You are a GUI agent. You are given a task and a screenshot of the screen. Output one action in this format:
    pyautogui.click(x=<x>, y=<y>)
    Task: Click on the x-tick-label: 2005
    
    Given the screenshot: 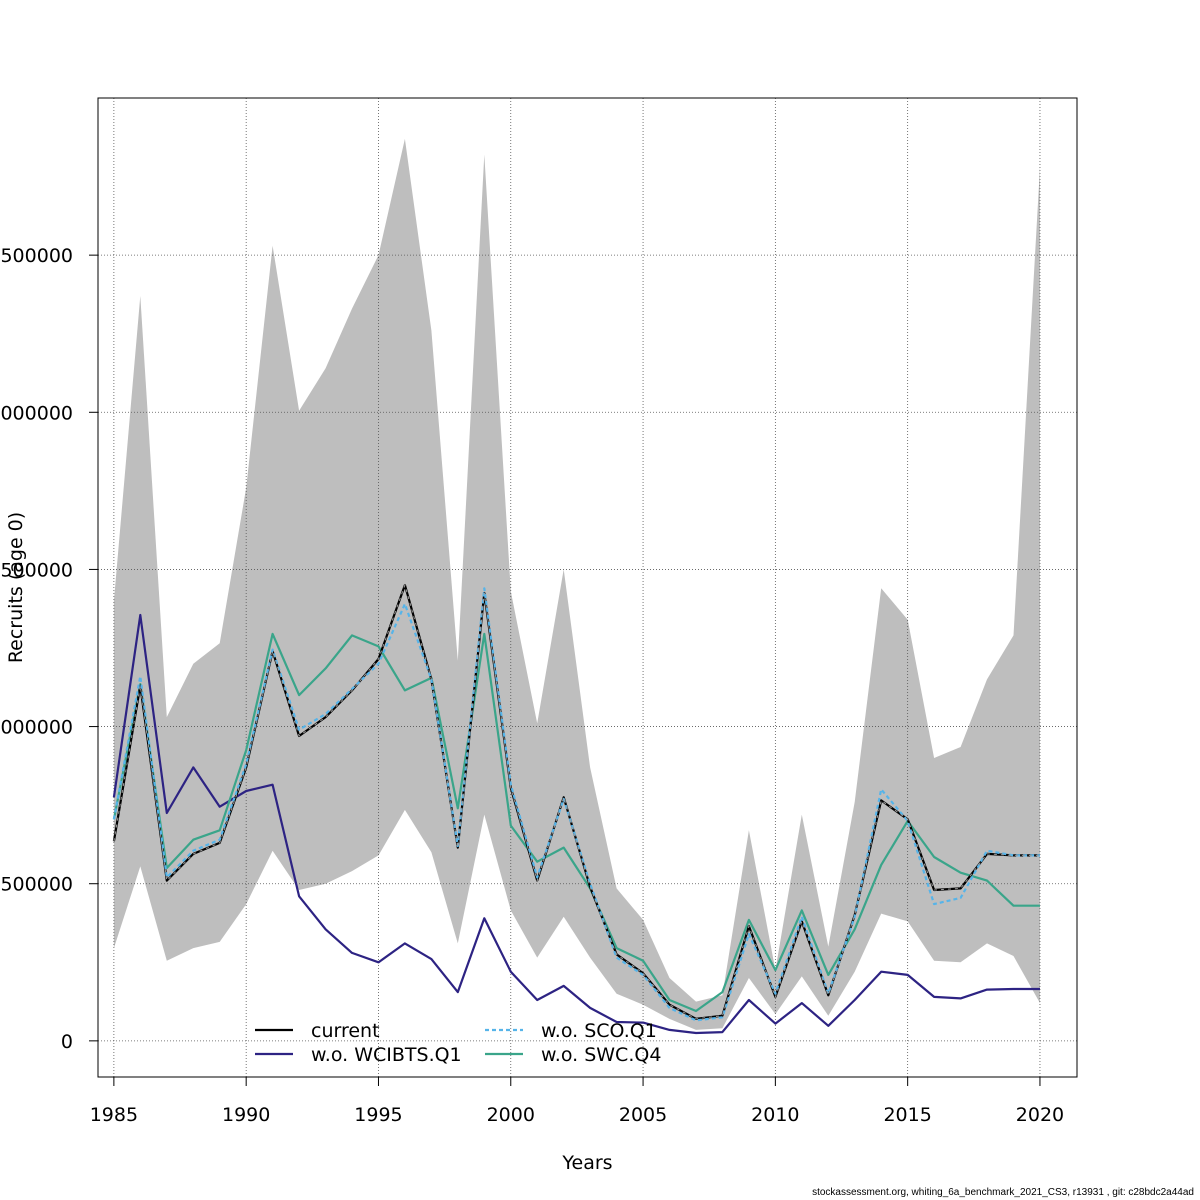 What is the action you would take?
    pyautogui.click(x=643, y=1115)
    